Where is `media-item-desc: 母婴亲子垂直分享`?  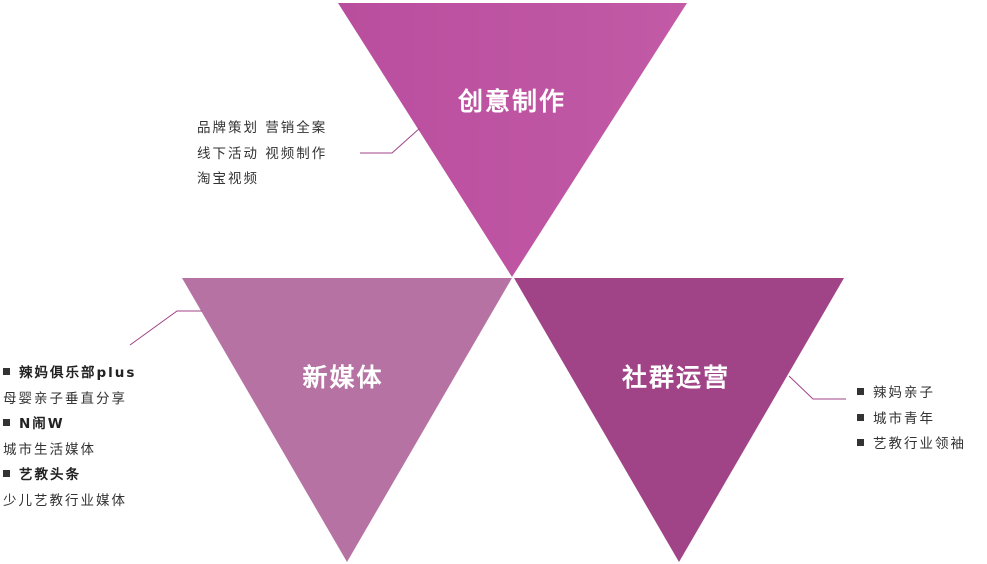 media-item-desc: 母婴亲子垂直分享 is located at coordinates (65, 398).